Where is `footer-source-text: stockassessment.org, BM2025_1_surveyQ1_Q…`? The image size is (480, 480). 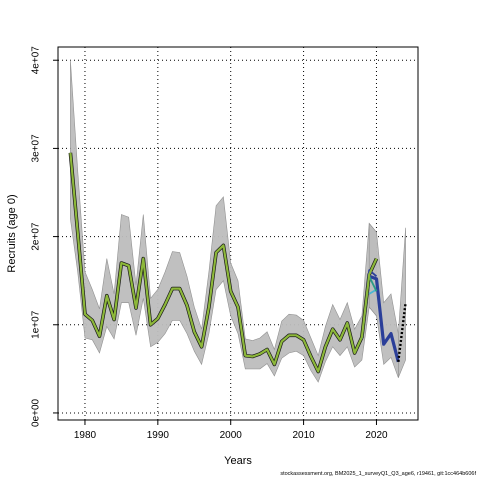 footer-source-text: stockassessment.org, BM2025_1_surveyQ1_Q… is located at coordinates (378, 474).